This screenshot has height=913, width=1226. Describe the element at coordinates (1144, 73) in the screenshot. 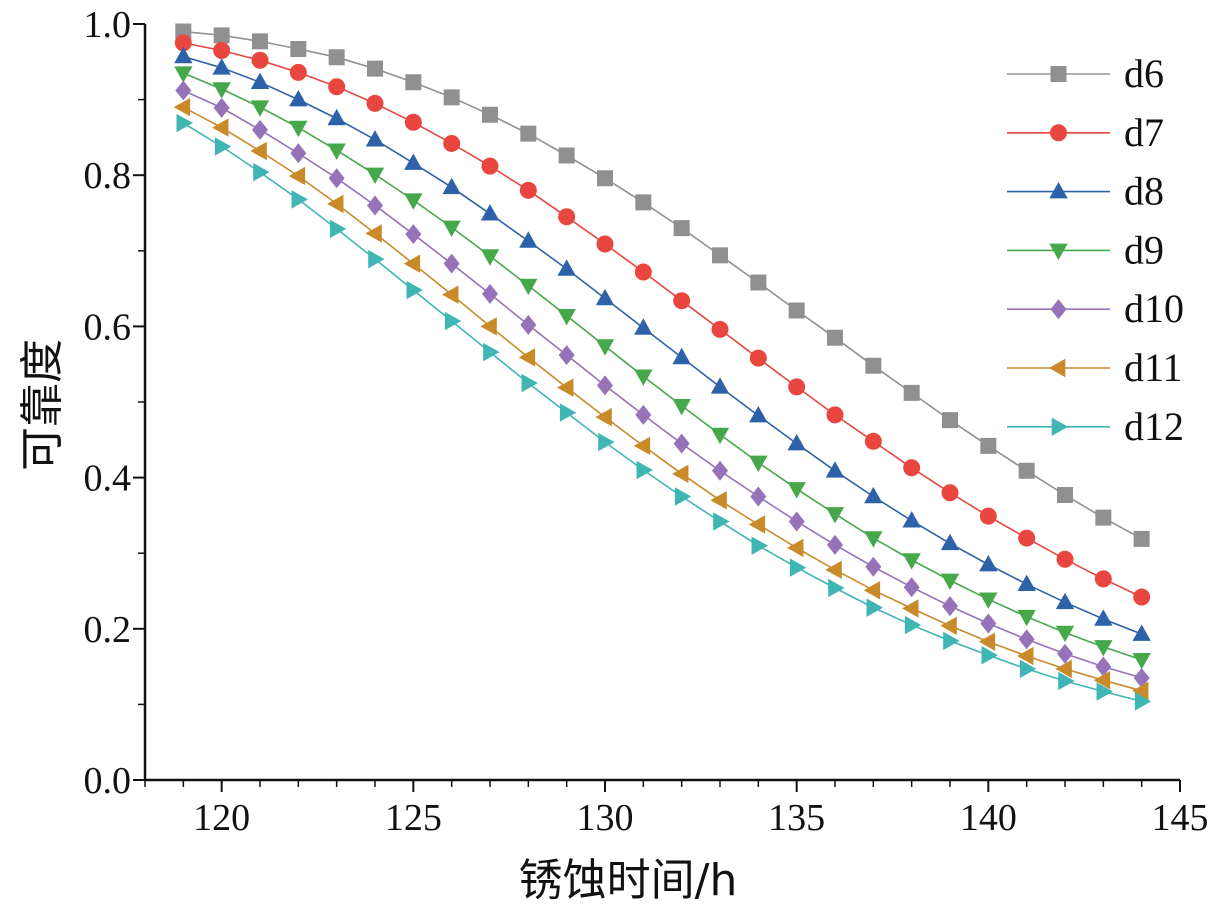

I see `legend-label: d6` at that location.